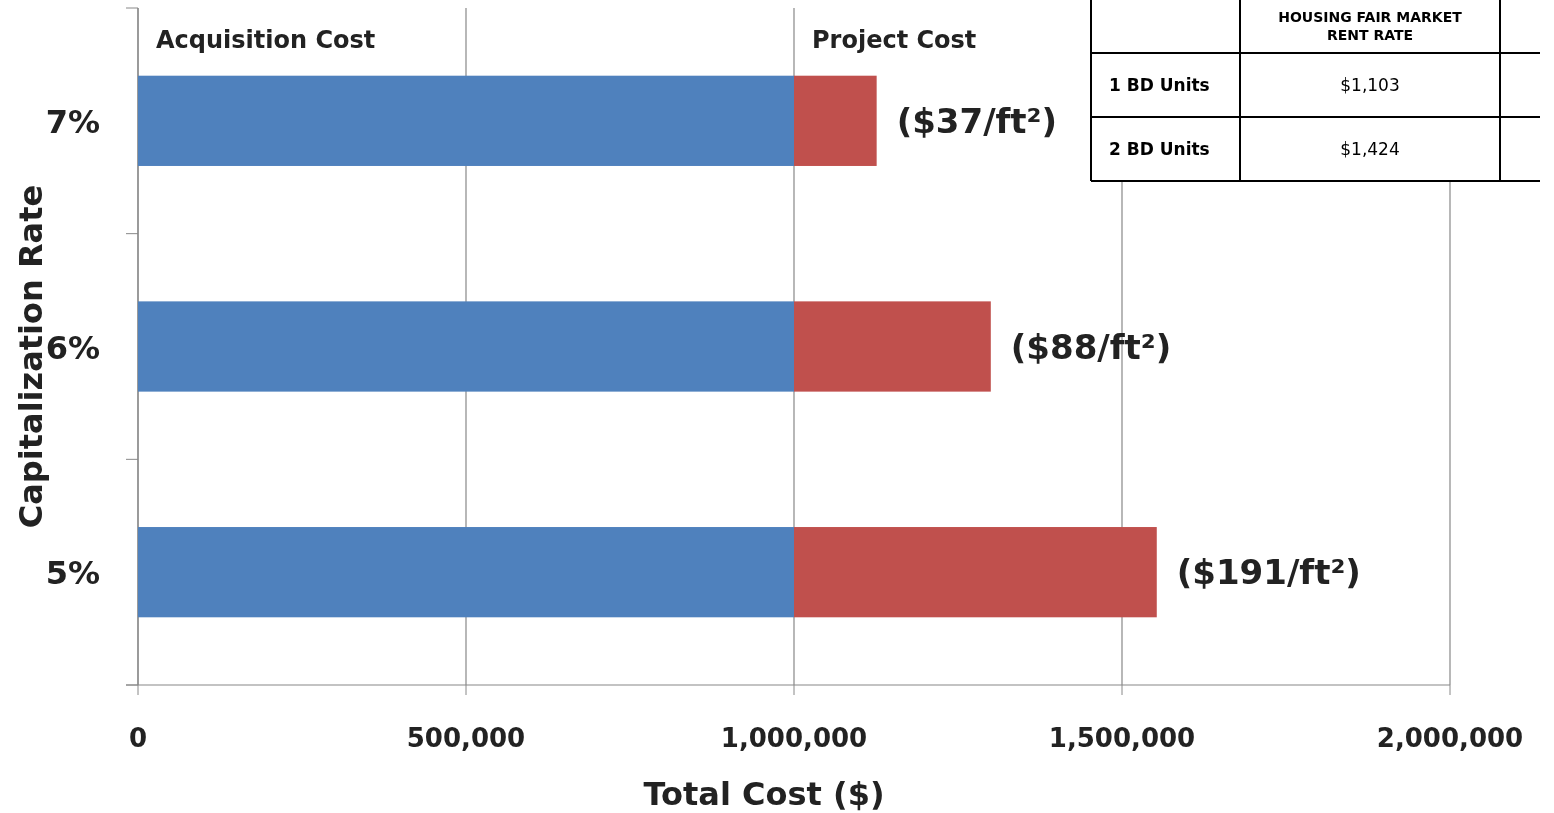 This screenshot has width=1554, height=813. I want to click on annotation: 2 BD Units, so click(1159, 149).